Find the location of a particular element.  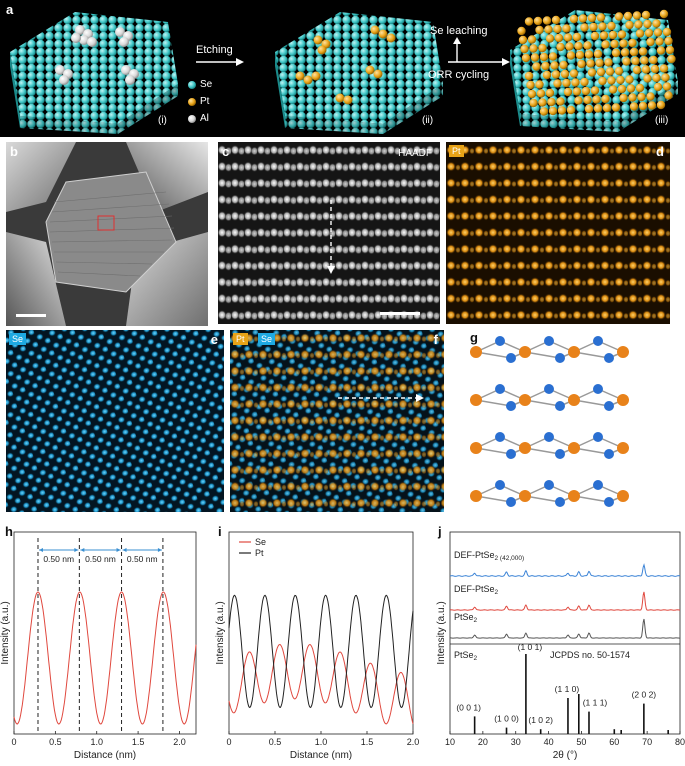

panel-i-letter: i is located at coordinates (220, 531).